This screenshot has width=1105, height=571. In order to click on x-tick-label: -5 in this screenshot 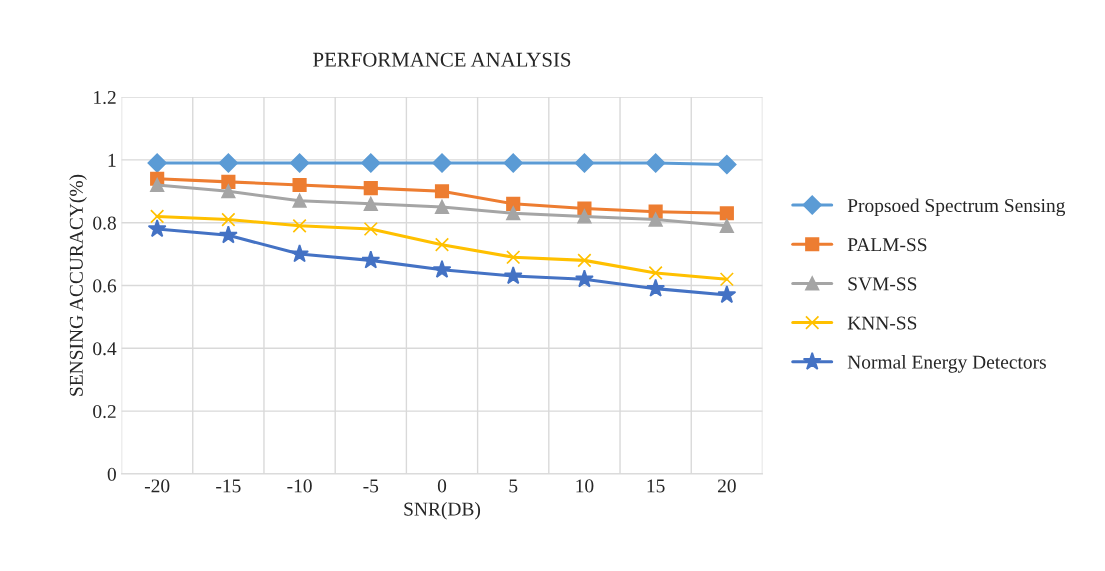, I will do `click(371, 486)`.